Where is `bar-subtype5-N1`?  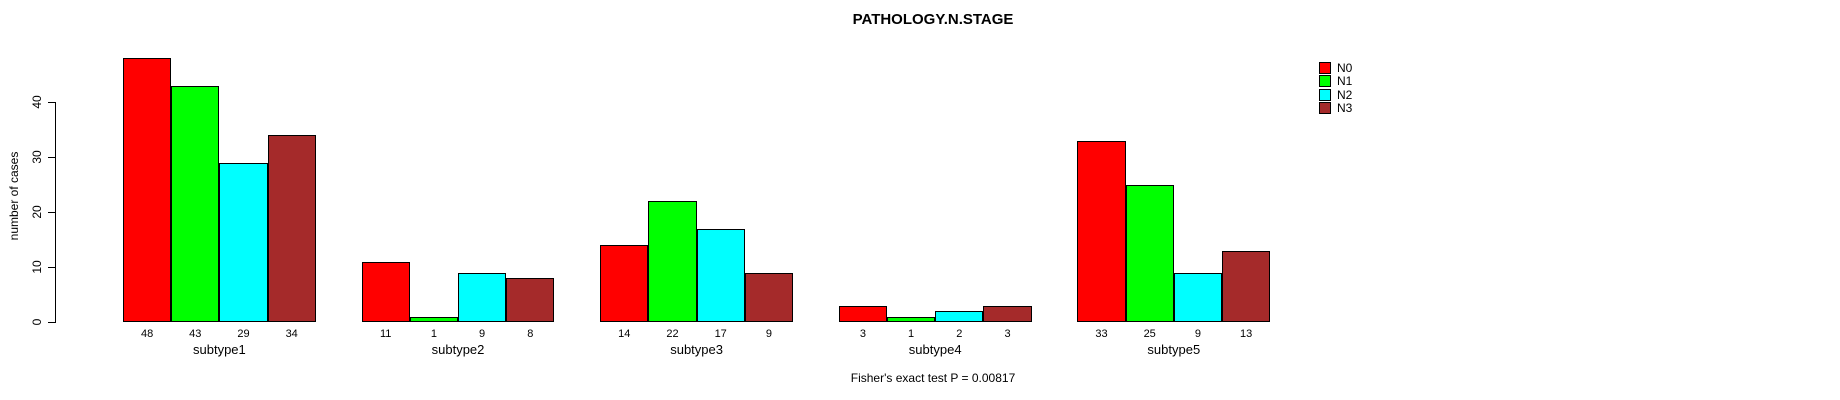 bar-subtype5-N1 is located at coordinates (1149, 253).